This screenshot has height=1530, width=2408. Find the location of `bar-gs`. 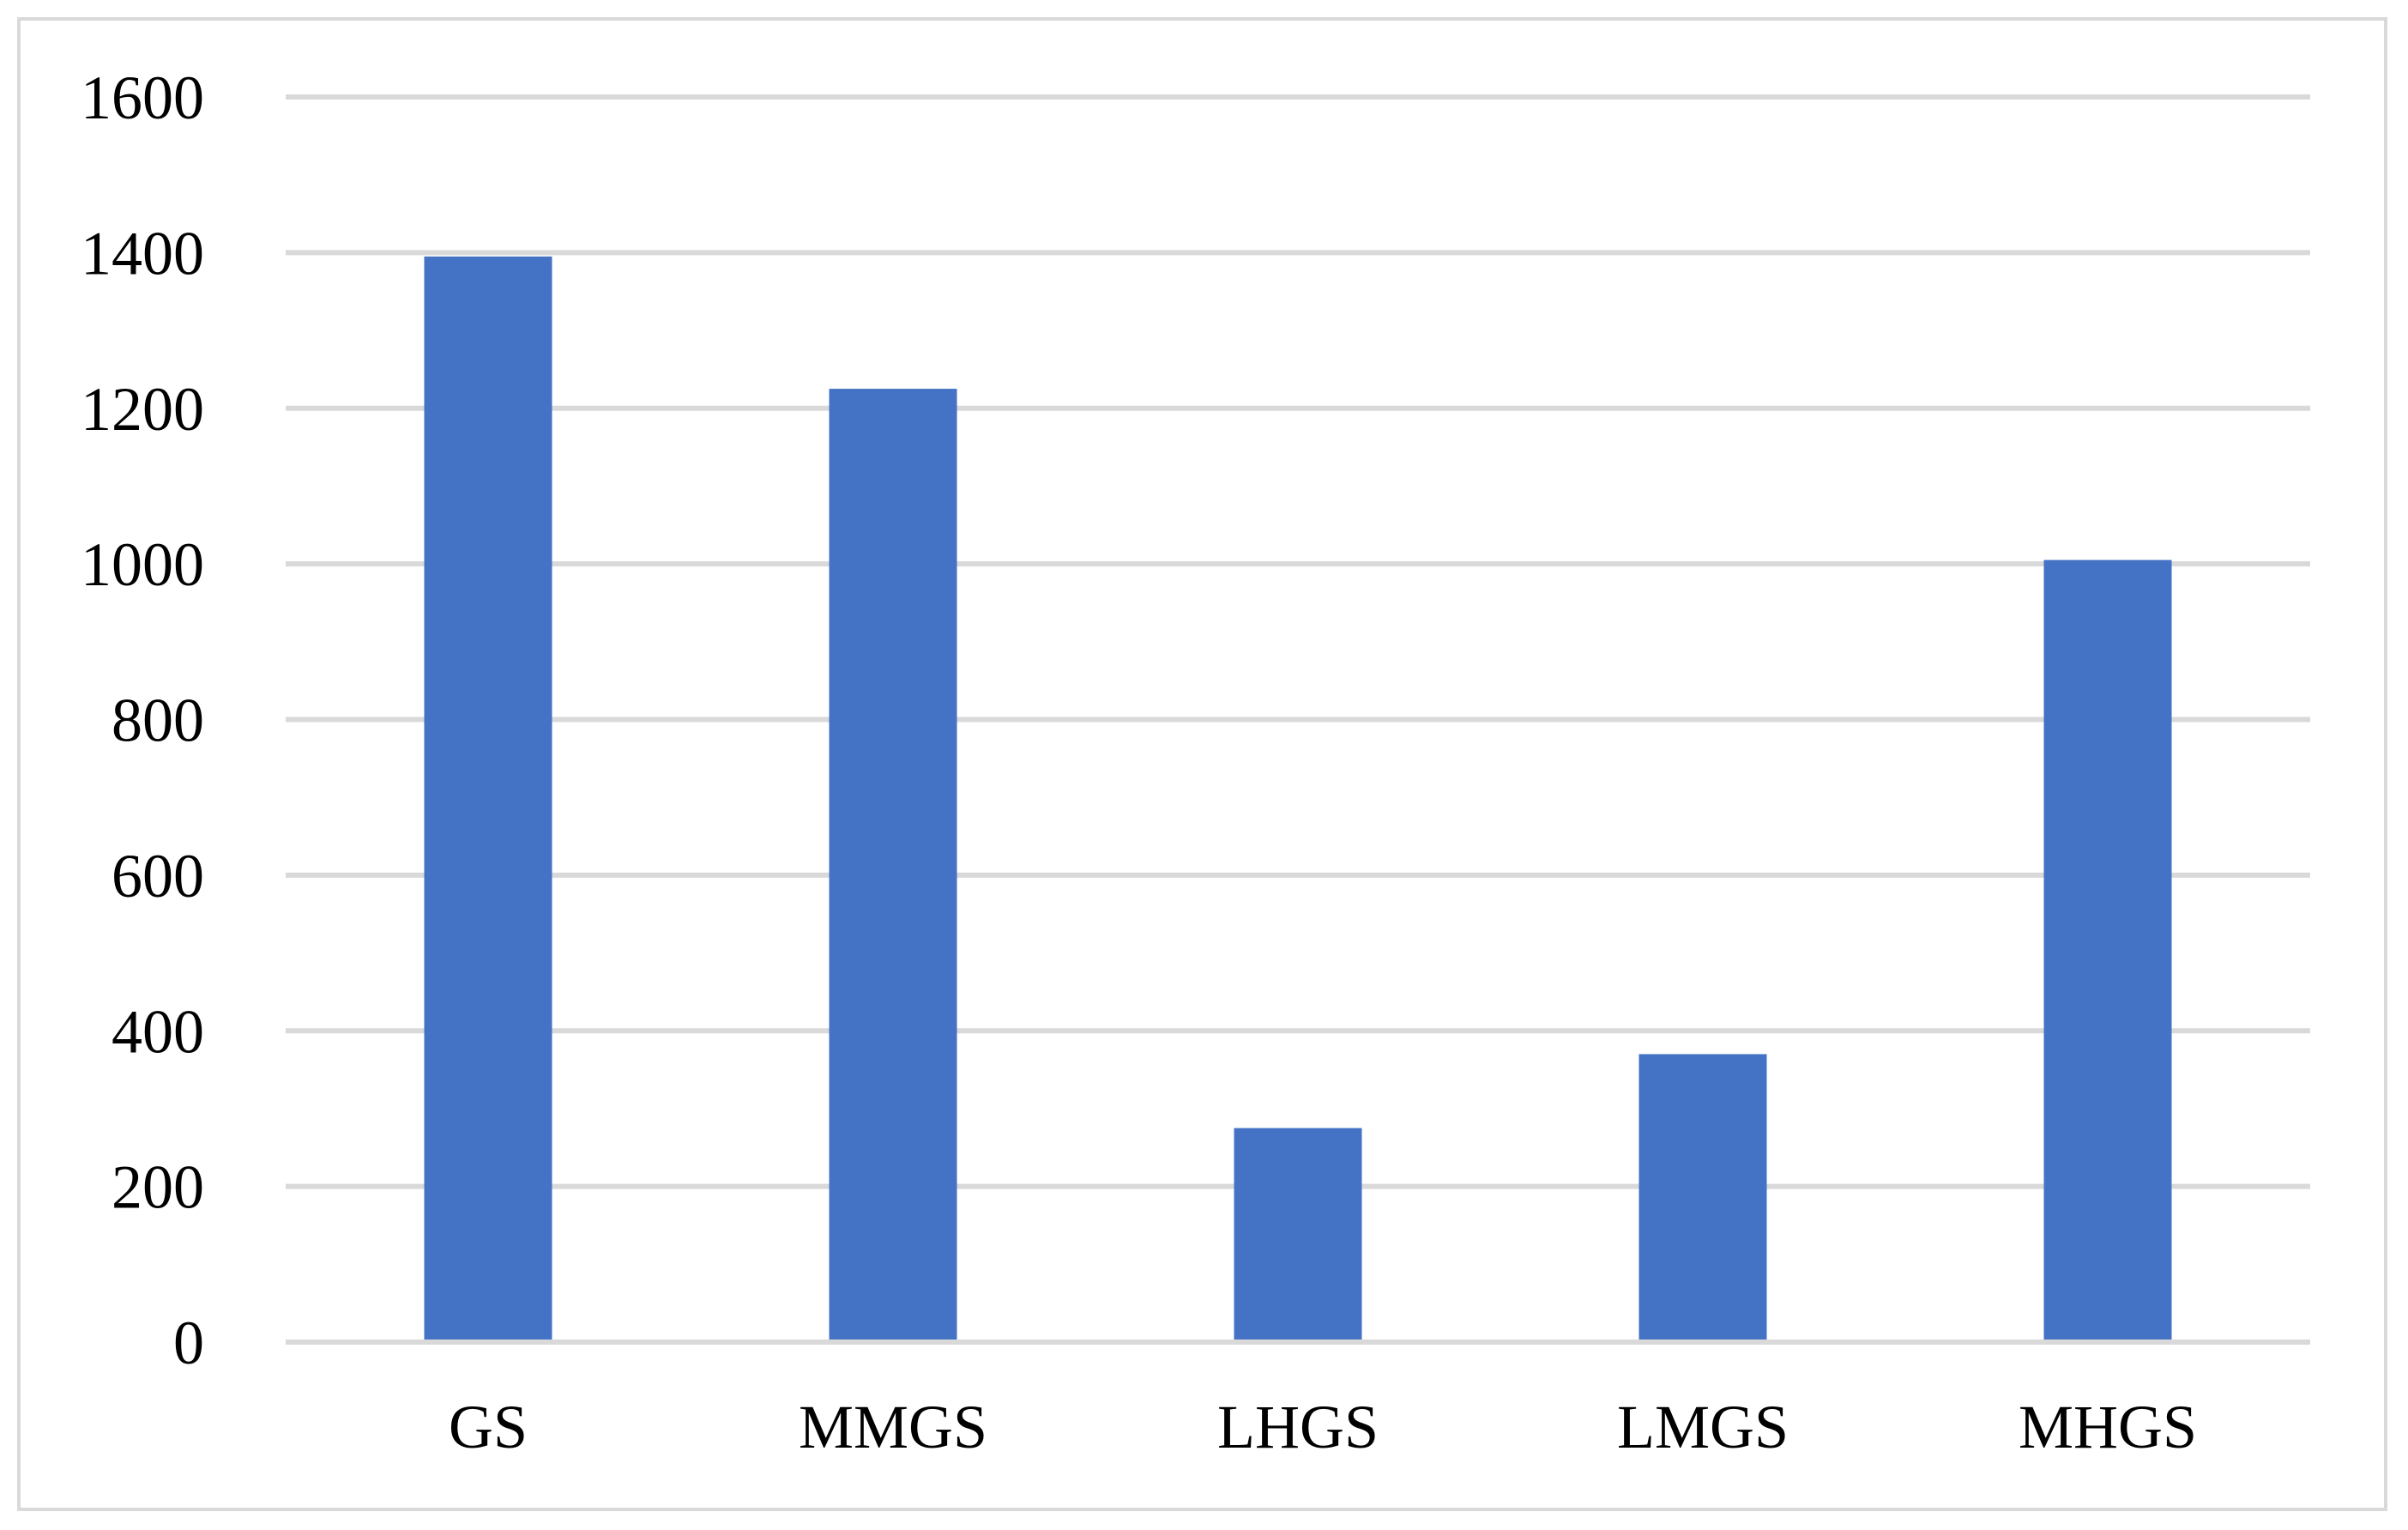

bar-gs is located at coordinates (488, 799).